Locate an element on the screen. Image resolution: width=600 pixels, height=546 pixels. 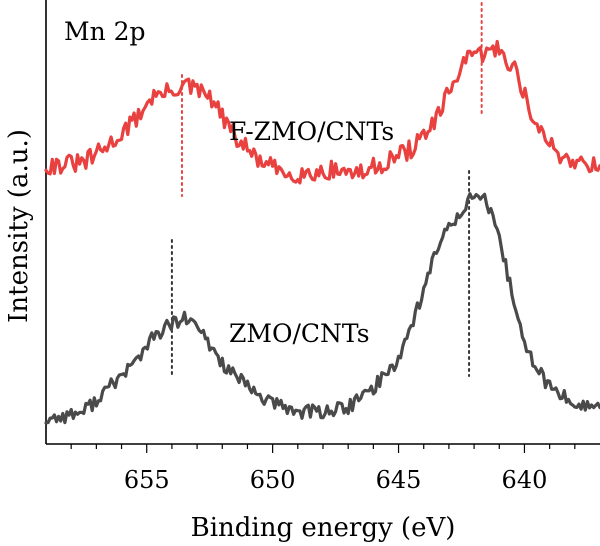
x-ticks: 655 650 645 640 is located at coordinates (323, 469).